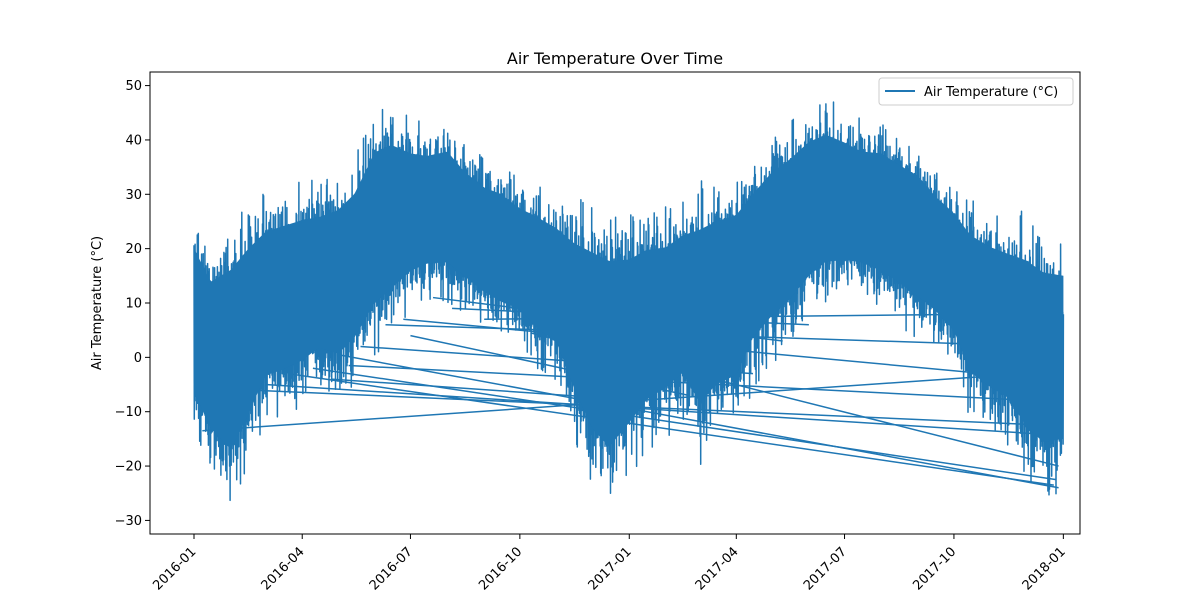 This screenshot has width=1200, height=600. I want to click on x-tick-label: 2017-04, so click(717, 568).